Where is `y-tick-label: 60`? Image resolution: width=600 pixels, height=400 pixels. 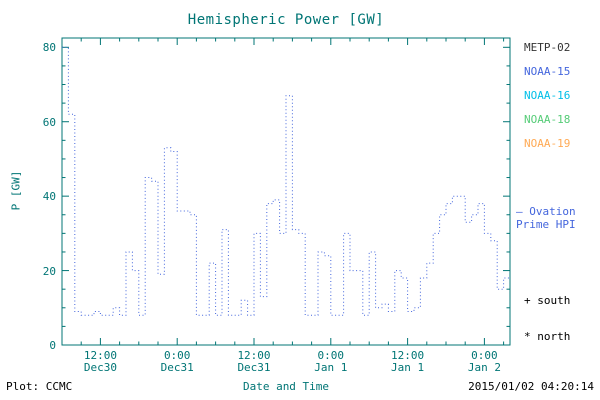 y-tick-label: 60 is located at coordinates (49, 122).